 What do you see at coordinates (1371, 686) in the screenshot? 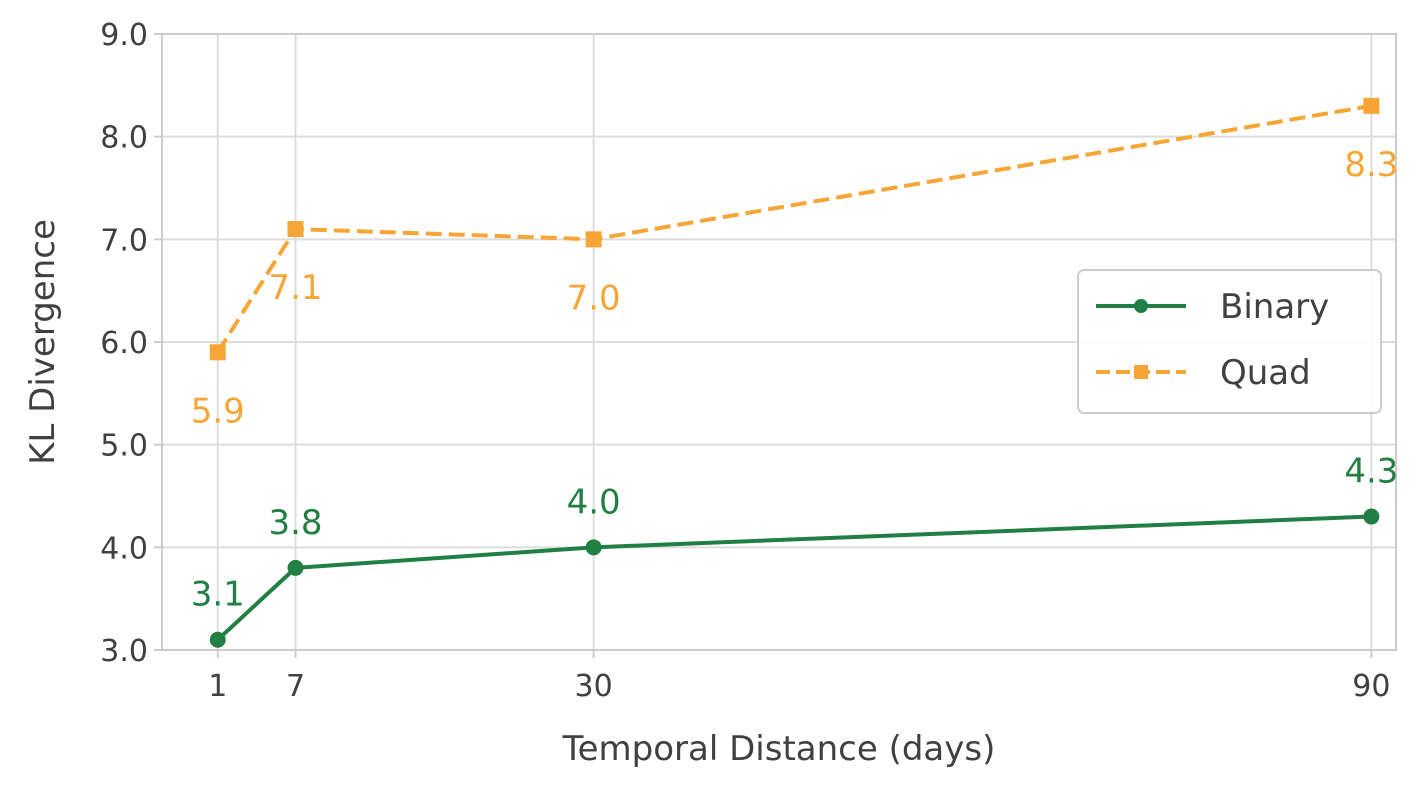
I see `x-tick-label: 90` at bounding box center [1371, 686].